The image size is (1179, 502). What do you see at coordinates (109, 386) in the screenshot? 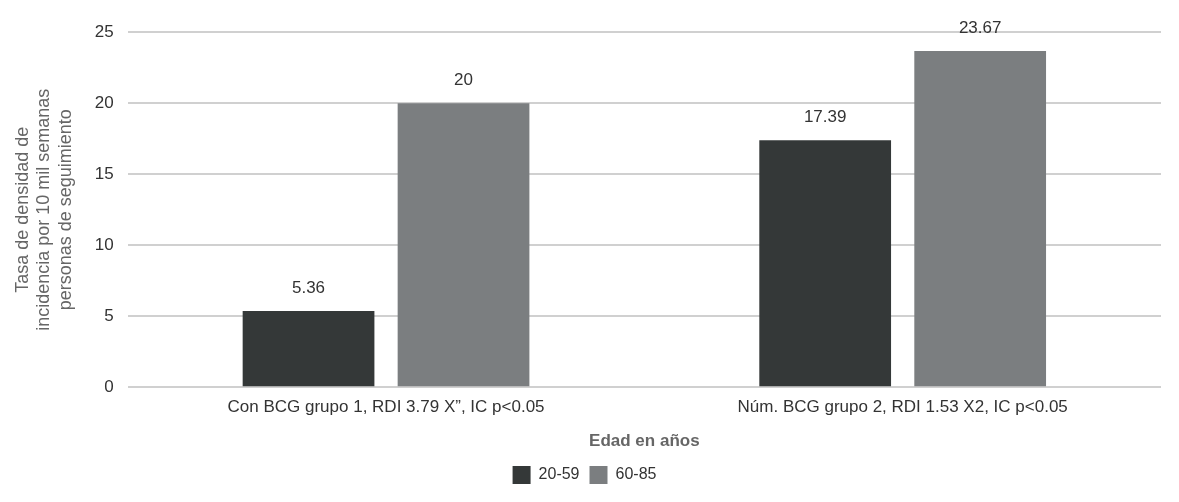
I see `y-tick-label: 0` at bounding box center [109, 386].